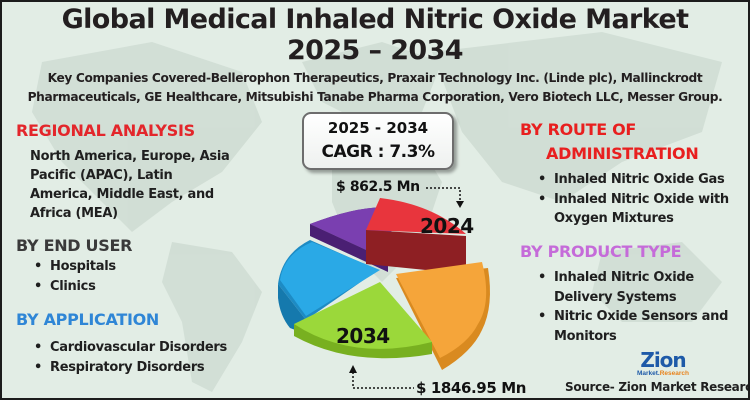 This screenshot has width=750, height=400. I want to click on list-item: • Clinics, so click(74, 287).